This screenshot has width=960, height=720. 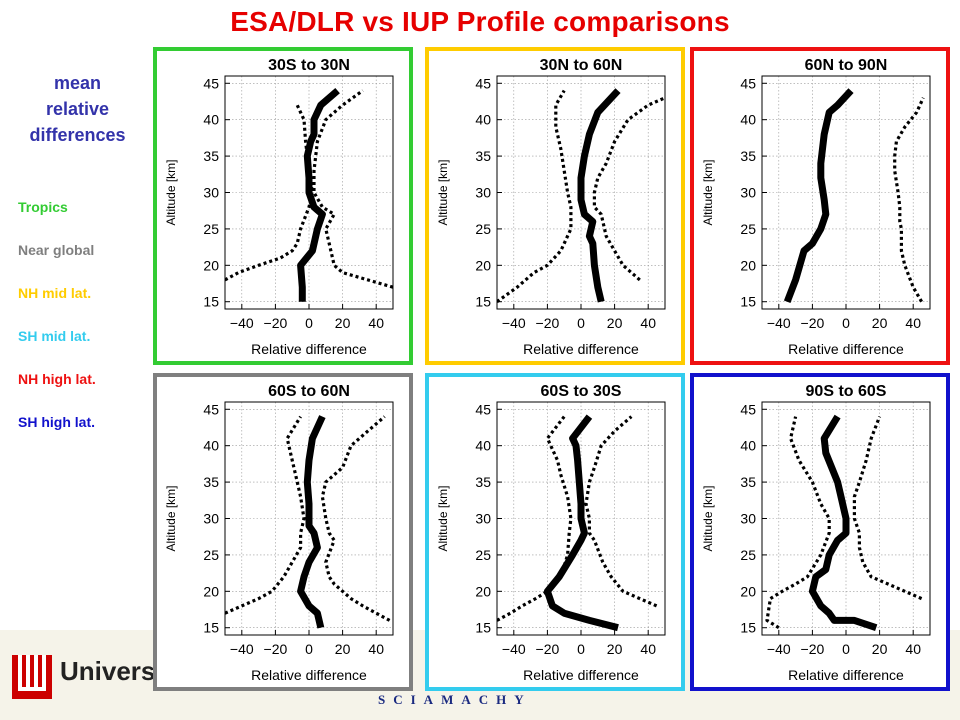 I want to click on sidebar-heading-line2: relative, so click(x=77, y=109).